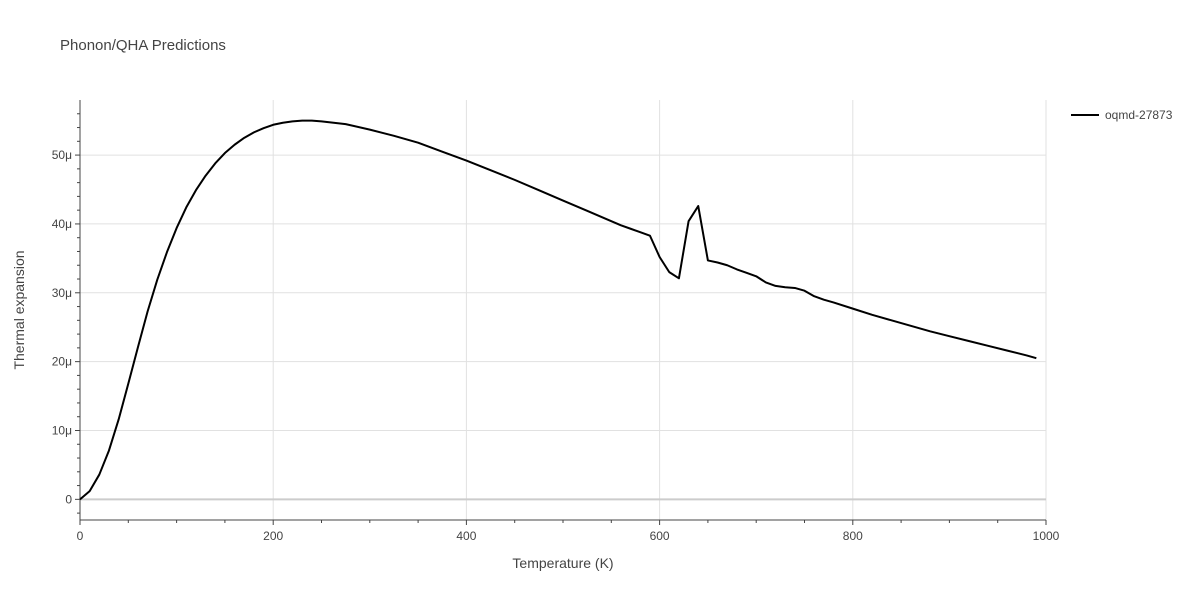 The height and width of the screenshot is (605, 1200). I want to click on y-tick-label: 50μ, so click(62, 155).